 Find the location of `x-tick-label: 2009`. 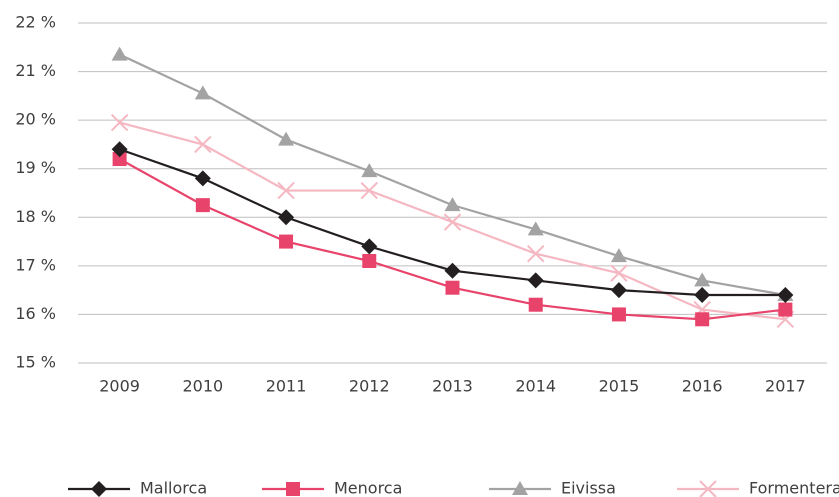

x-tick-label: 2009 is located at coordinates (119, 386).